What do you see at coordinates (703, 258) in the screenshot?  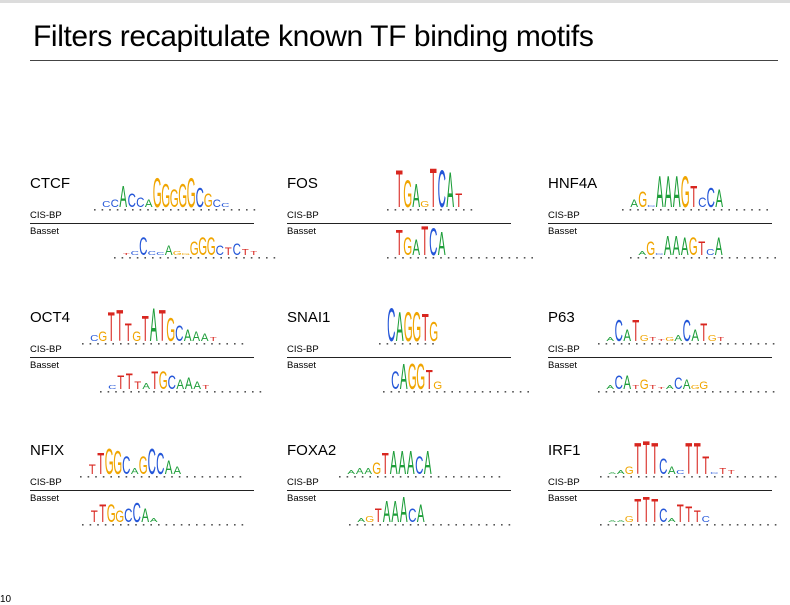 I see `basset-position-ticks` at bounding box center [703, 258].